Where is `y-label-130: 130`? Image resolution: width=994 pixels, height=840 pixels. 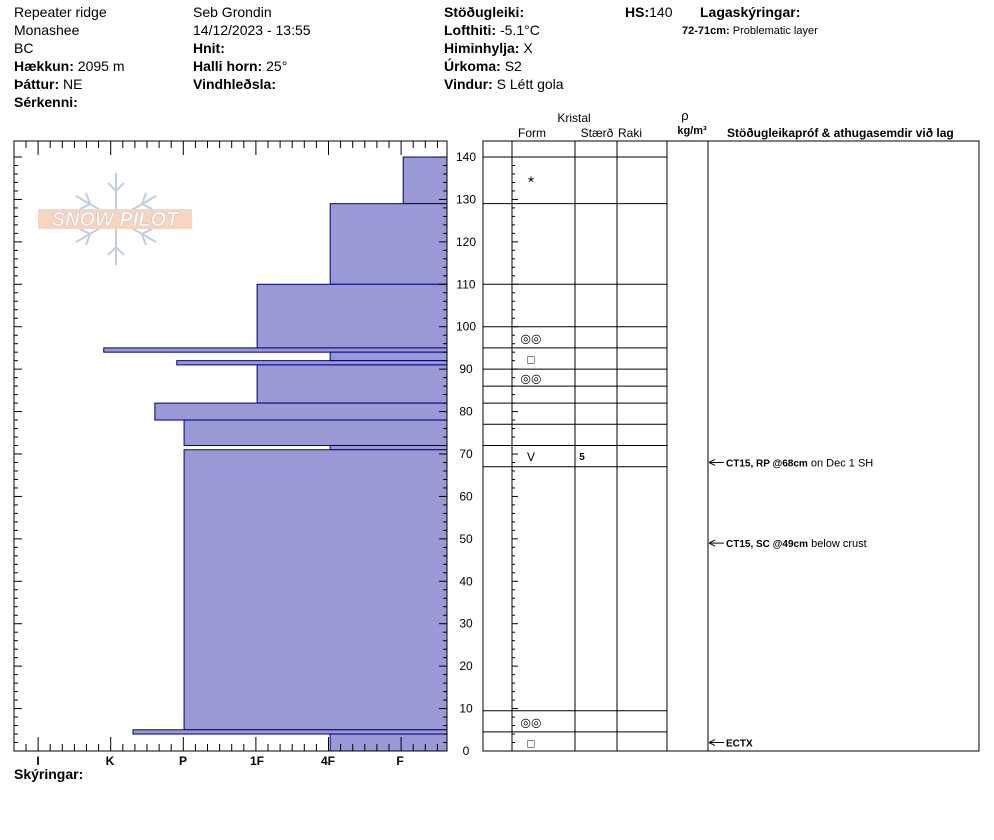 y-label-130: 130 is located at coordinates (466, 199).